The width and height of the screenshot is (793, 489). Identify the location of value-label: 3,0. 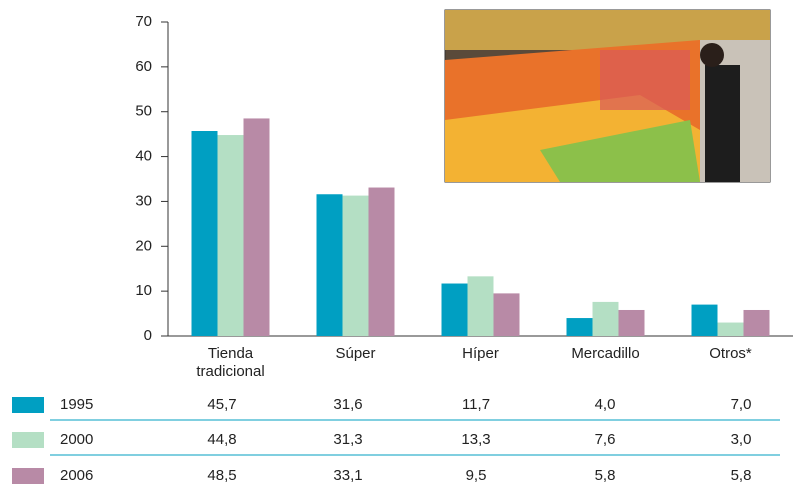
(741, 439).